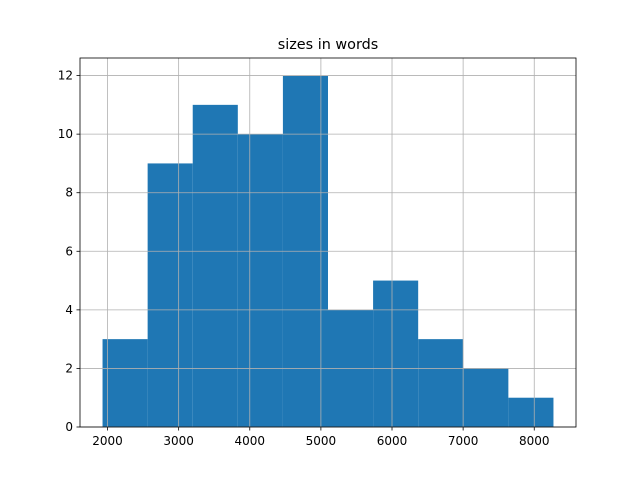  I want to click on y-tick-label: 4, so click(69, 310).